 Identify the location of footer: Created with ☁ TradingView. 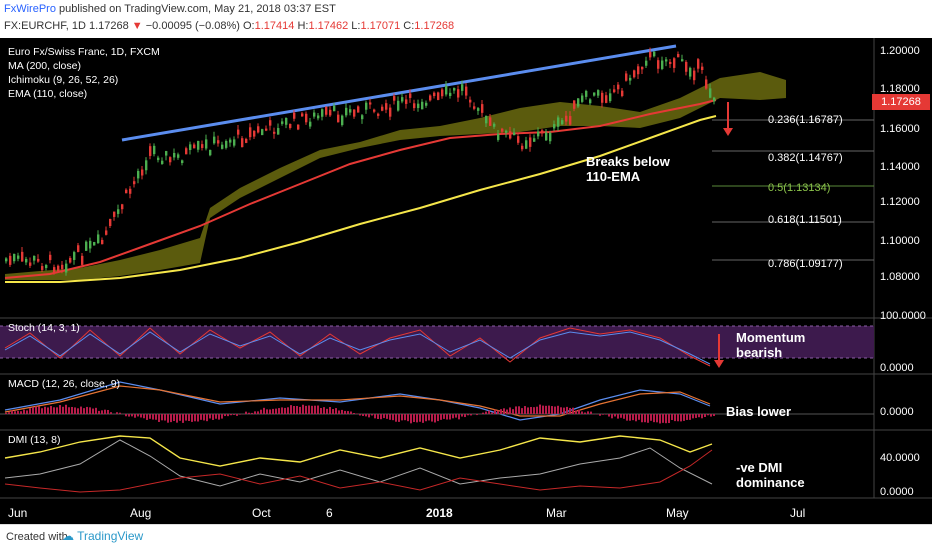
(466, 537).